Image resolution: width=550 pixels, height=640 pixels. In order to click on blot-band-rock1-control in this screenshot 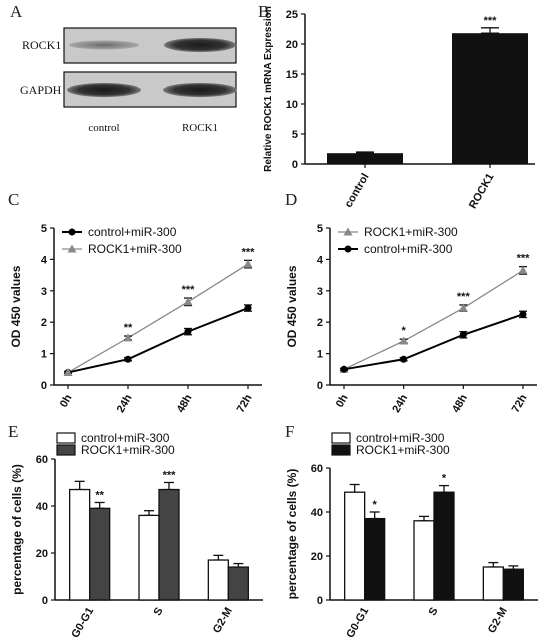, I will do `click(104, 45)`.